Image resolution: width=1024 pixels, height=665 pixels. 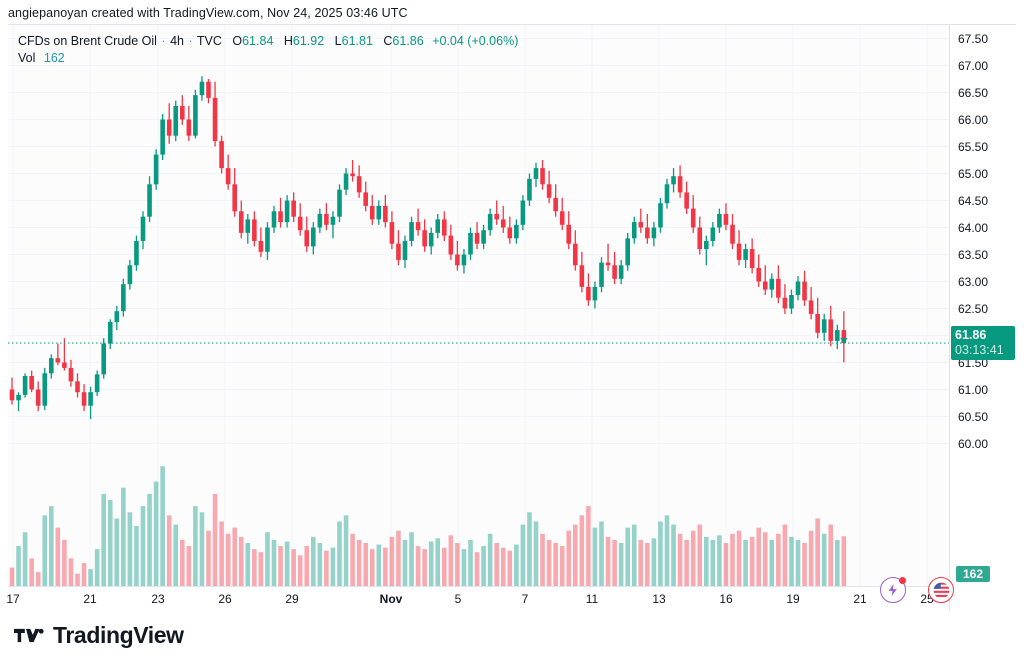 What do you see at coordinates (973, 65) in the screenshot?
I see `price-axis-tick: 67.00` at bounding box center [973, 65].